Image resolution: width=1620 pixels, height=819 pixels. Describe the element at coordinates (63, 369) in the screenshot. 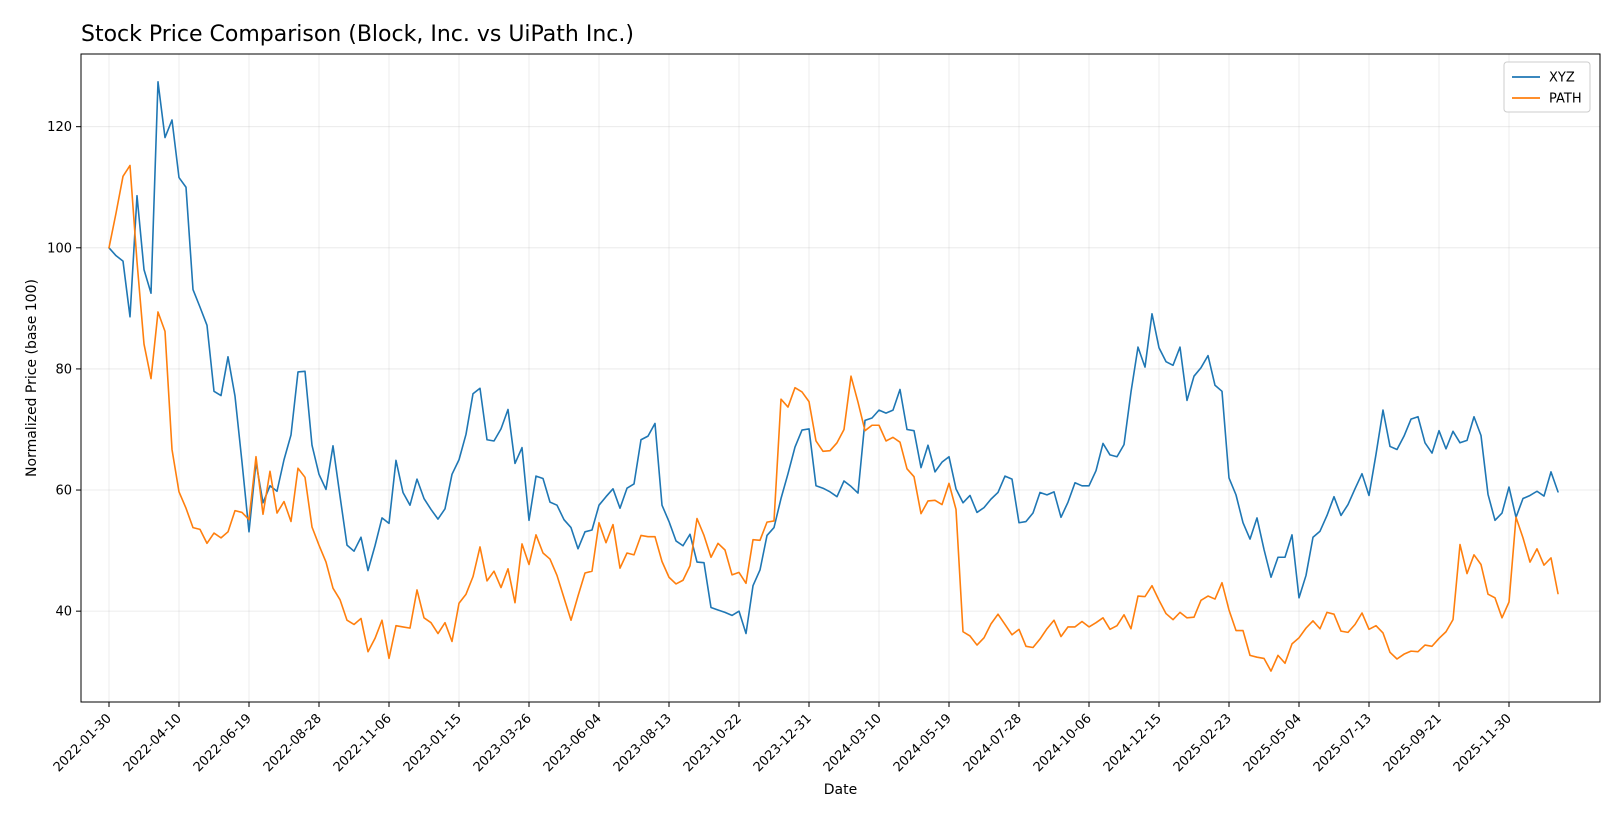

I see `y-tick-label: 80` at that location.